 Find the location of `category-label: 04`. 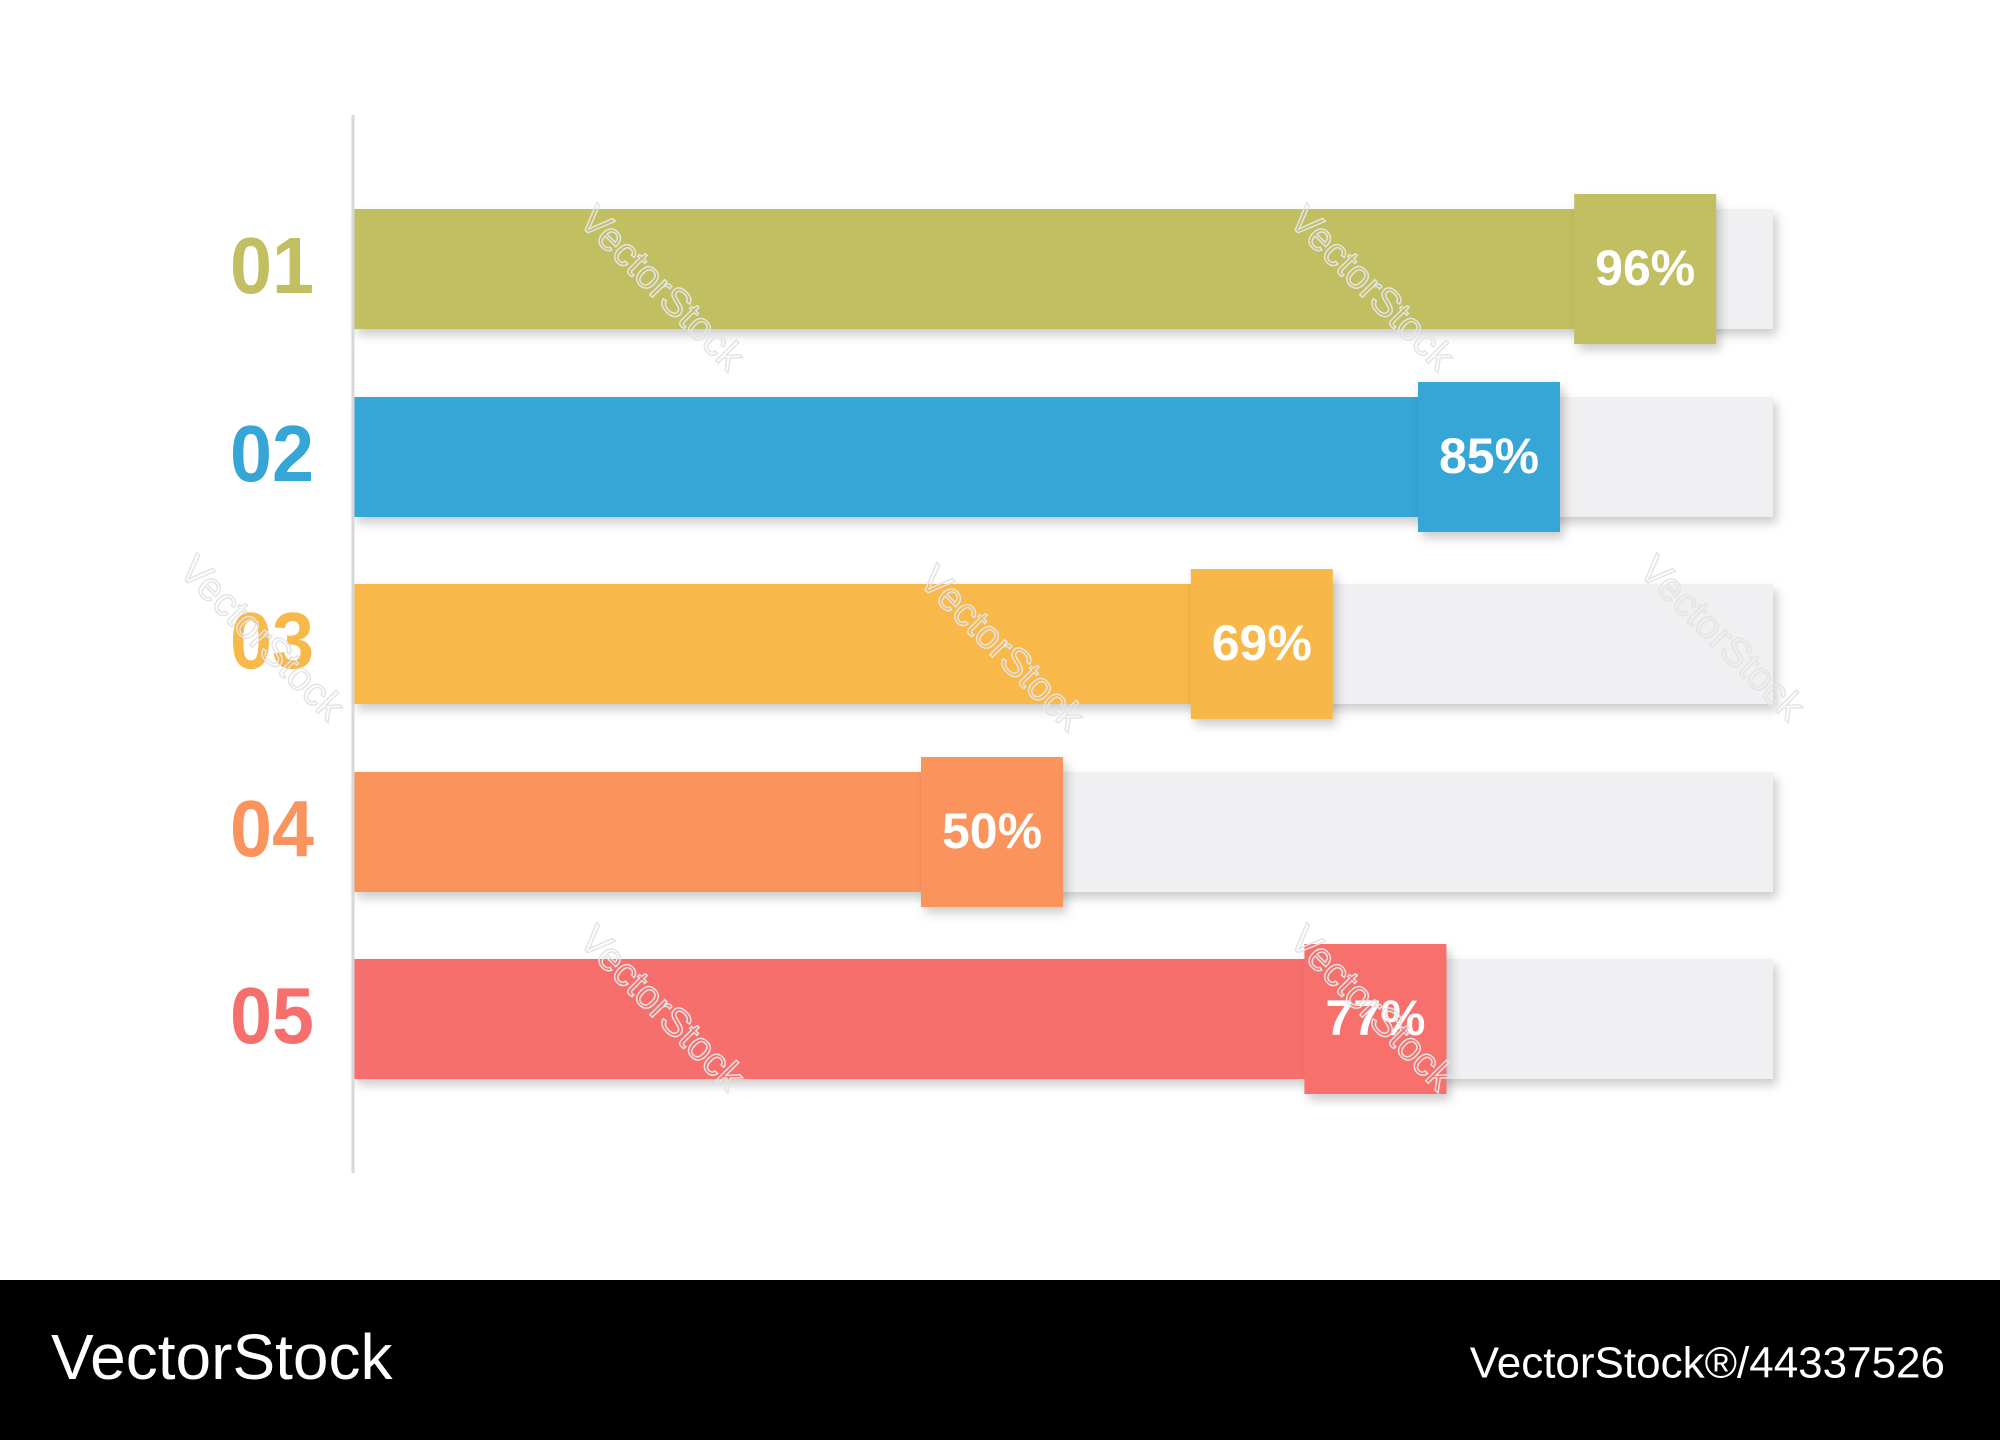

category-label: 04 is located at coordinates (272, 828).